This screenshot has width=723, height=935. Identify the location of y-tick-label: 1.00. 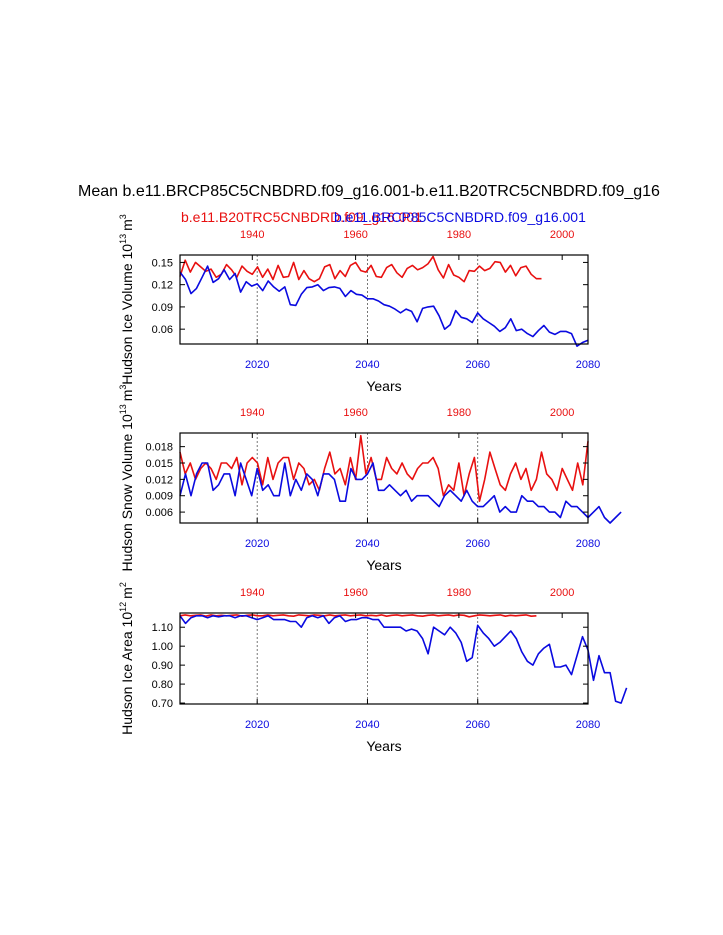
(162, 647).